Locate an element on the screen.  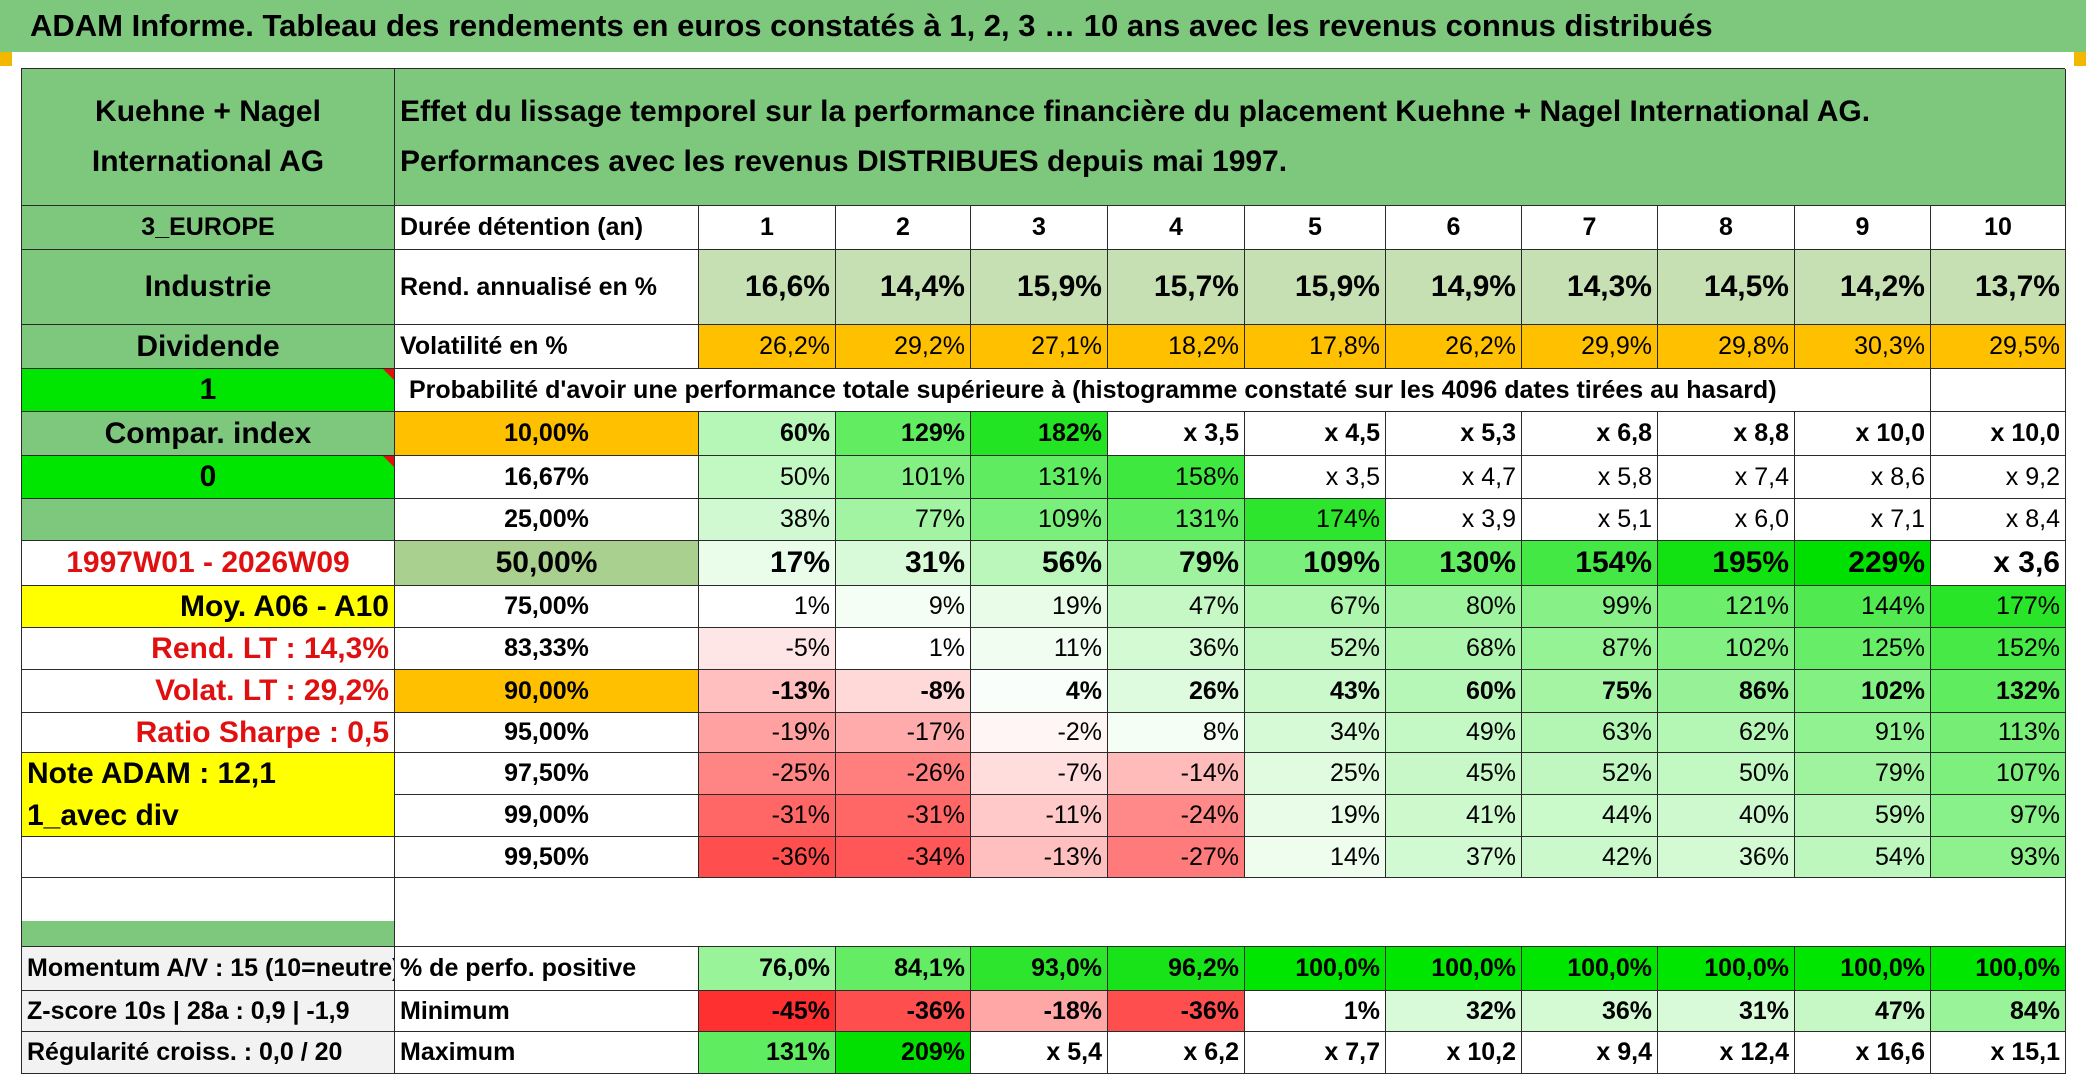
table-cell: 44% is located at coordinates (1590, 816).